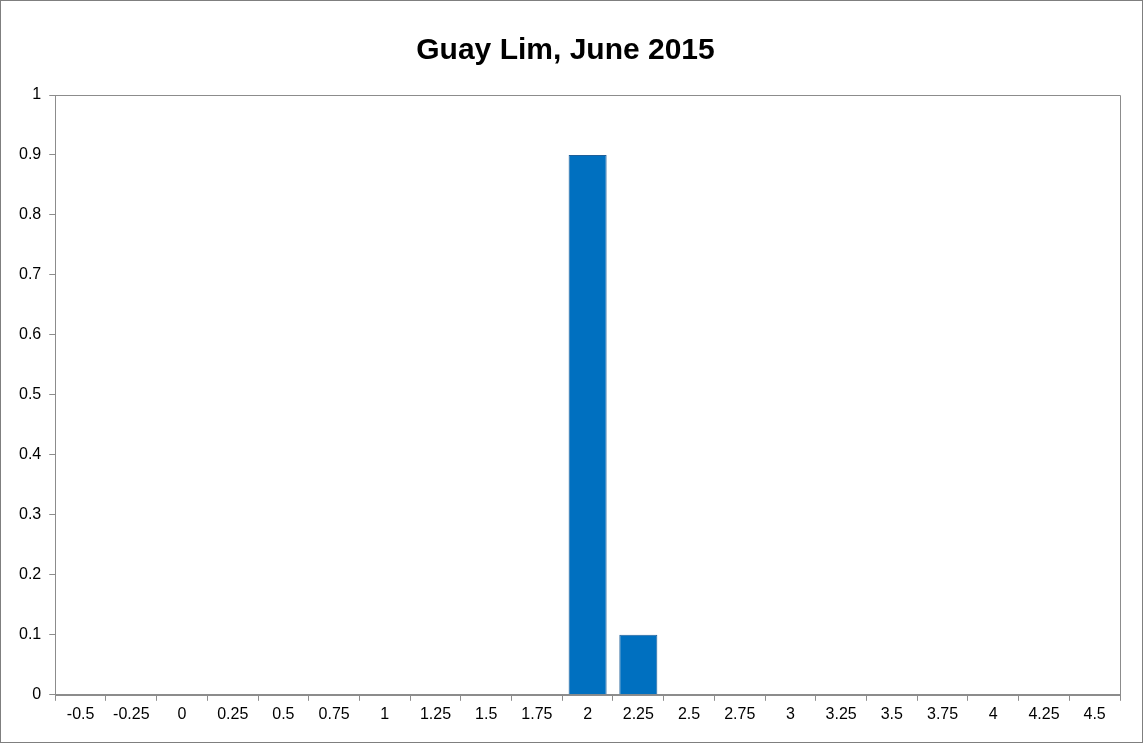  I want to click on y-tick-label: 0.9, so click(30, 154).